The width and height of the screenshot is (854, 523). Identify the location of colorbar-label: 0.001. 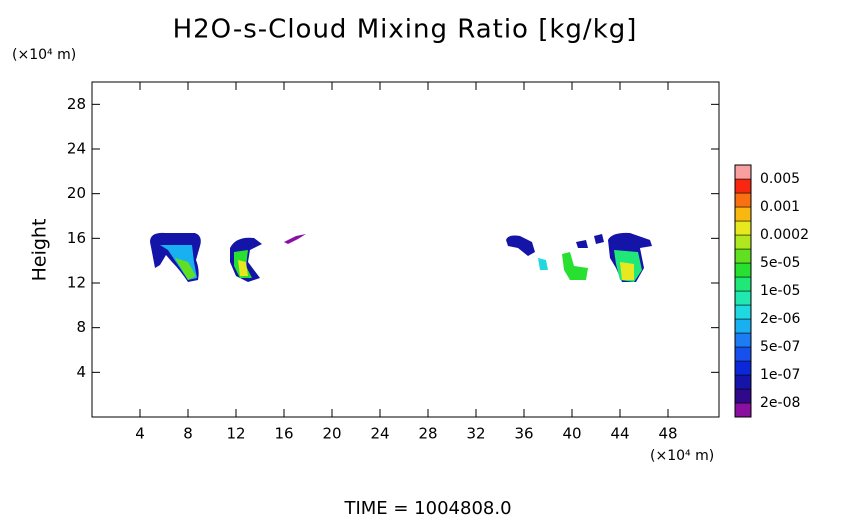
(780, 207).